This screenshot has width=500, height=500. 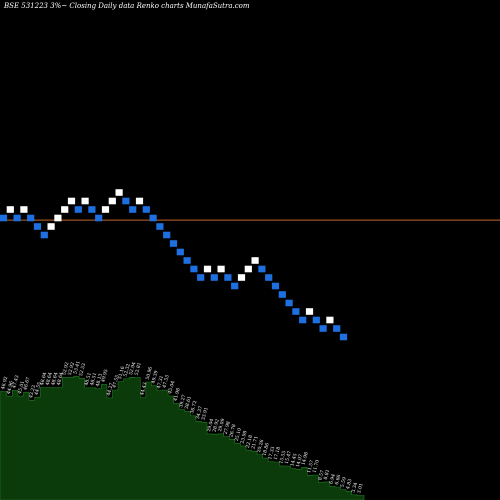 I want to click on volume-label: 53.41, so click(x=76, y=367).